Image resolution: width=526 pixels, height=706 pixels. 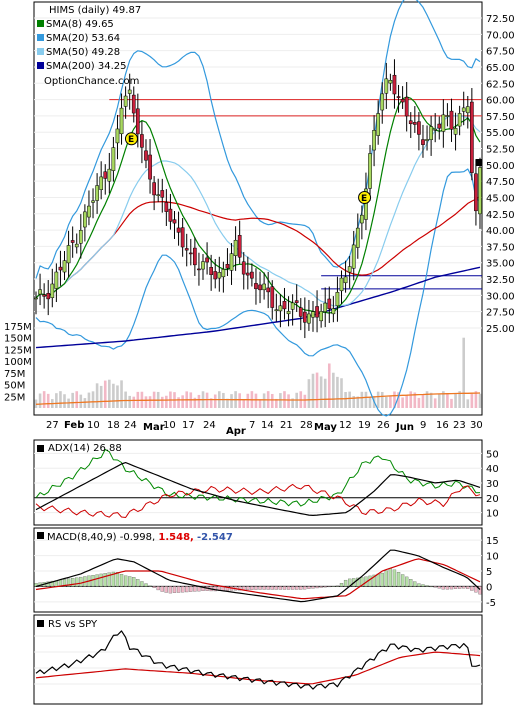 What do you see at coordinates (73, 624) in the screenshot?
I see `rs-title: RS vs SPY` at bounding box center [73, 624].